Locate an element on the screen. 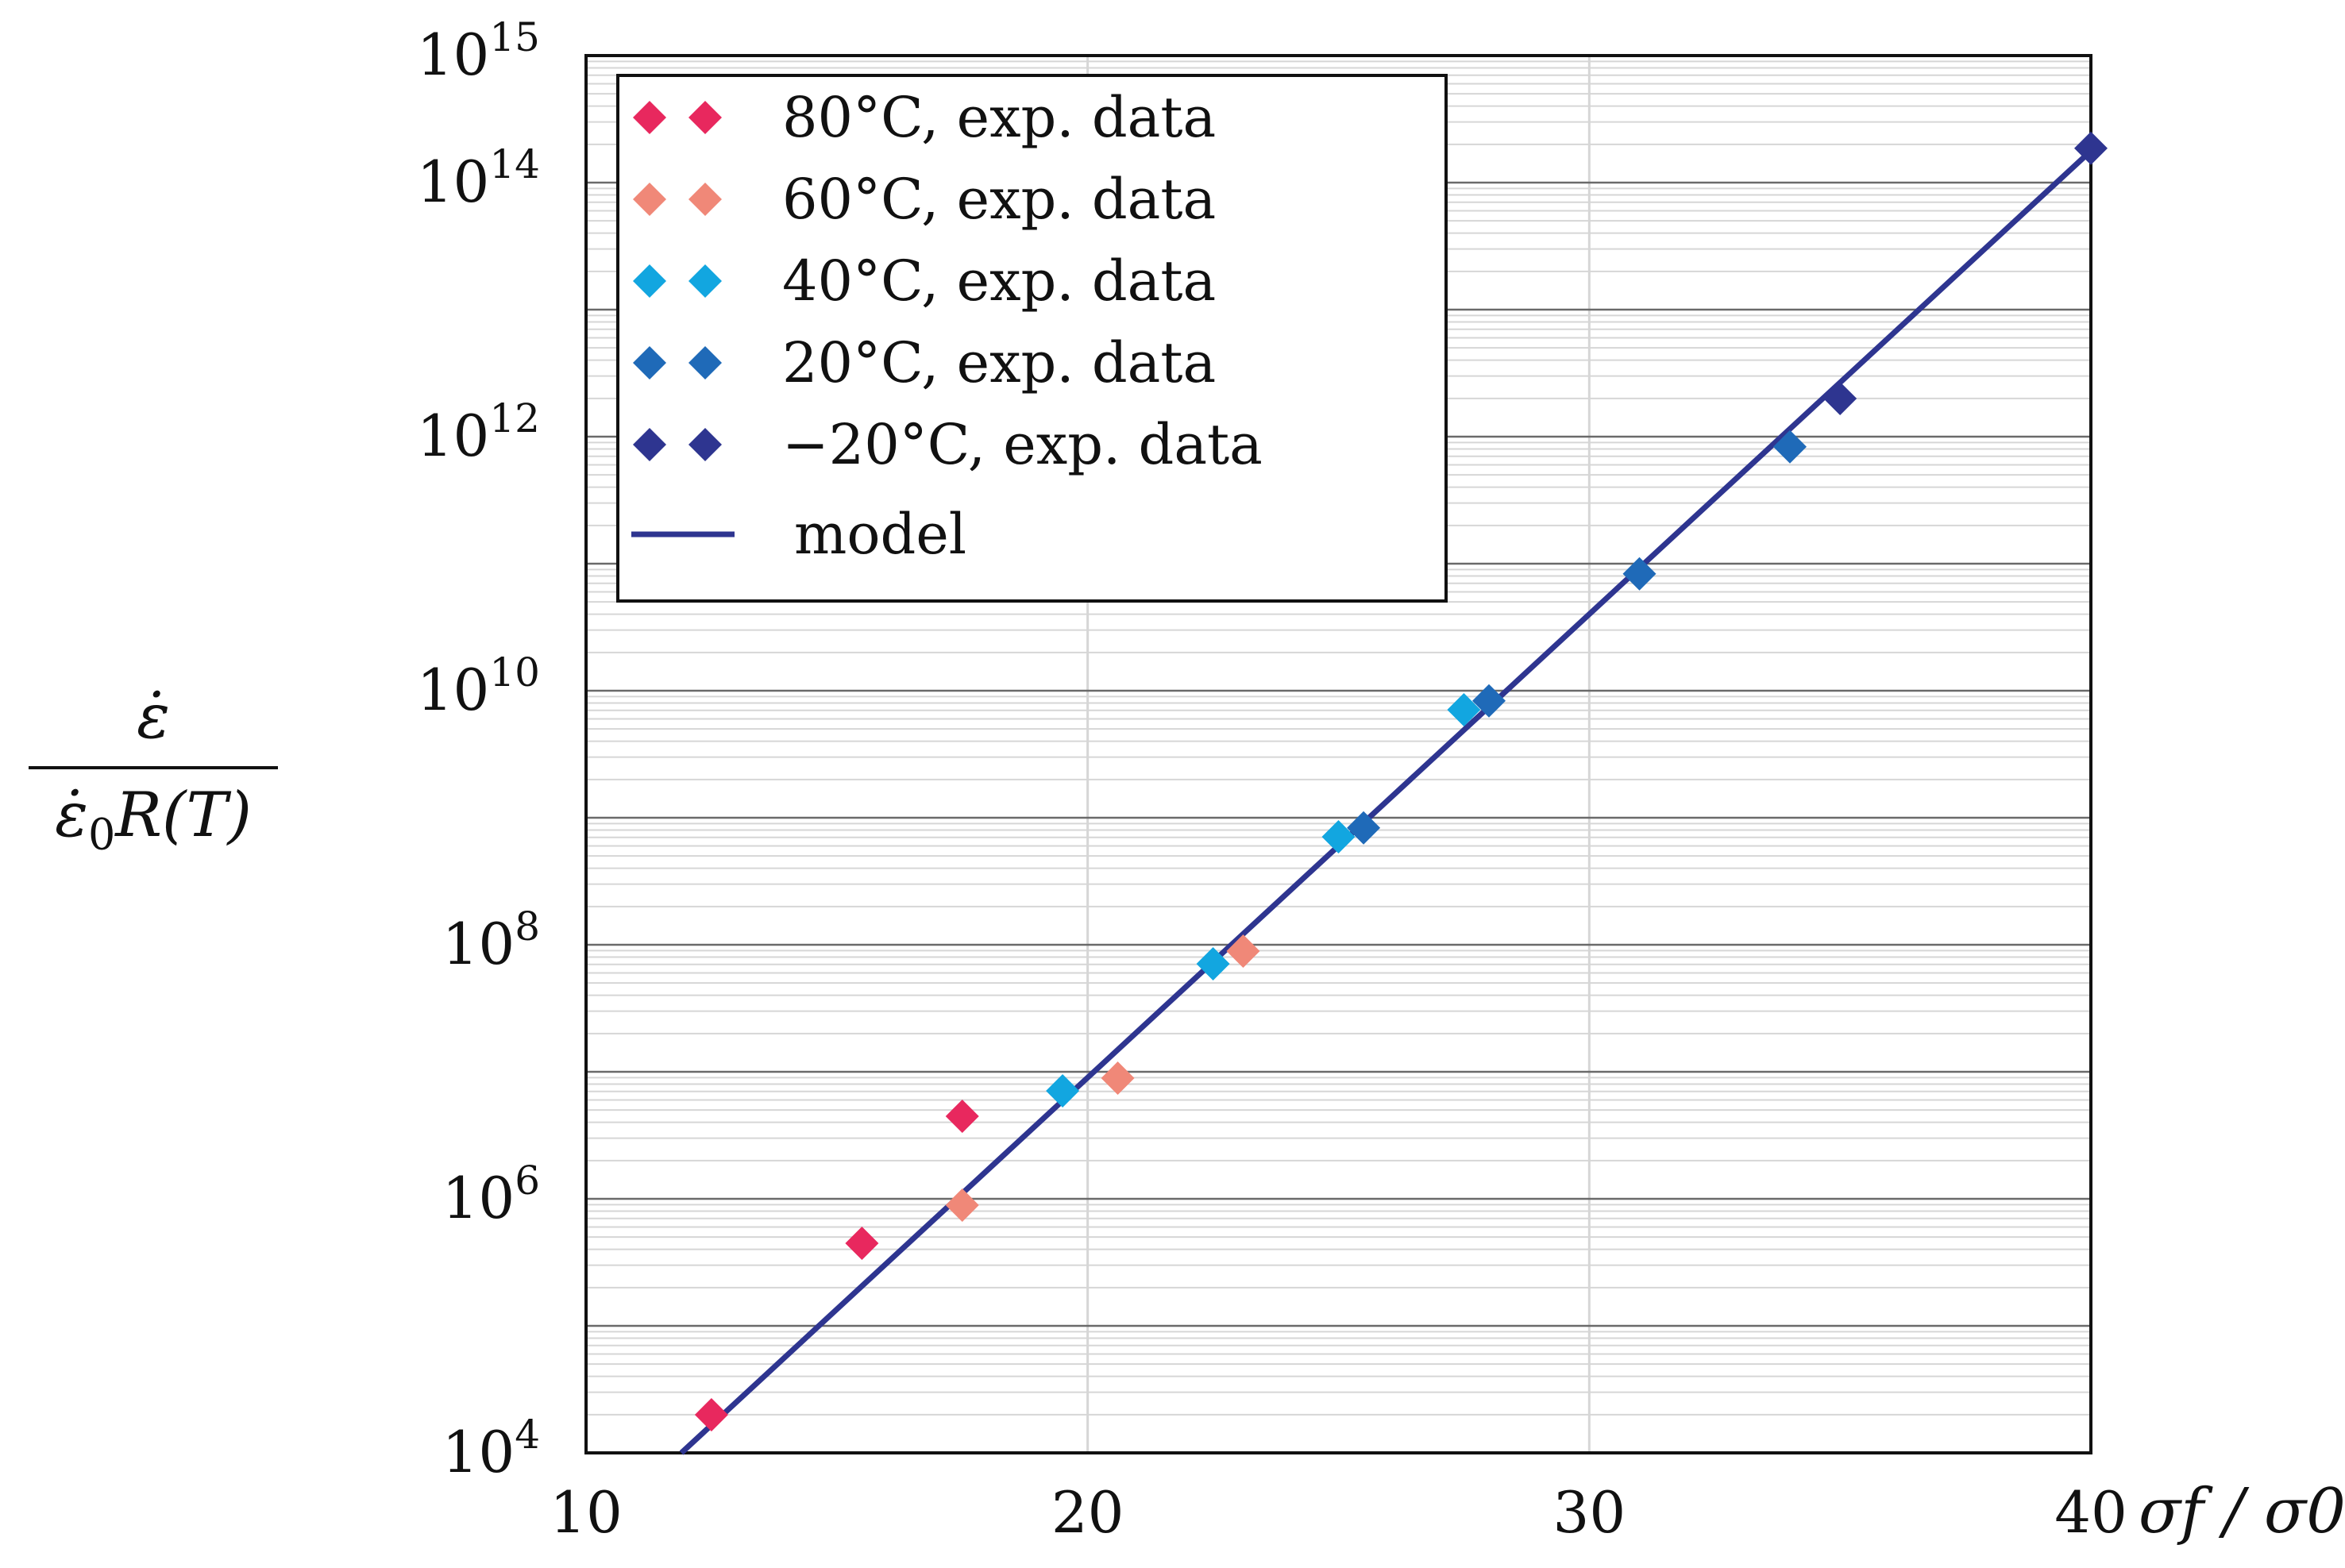 The width and height of the screenshot is (2345, 1568). y-tick-label: 10⁸ is located at coordinates (491, 940).